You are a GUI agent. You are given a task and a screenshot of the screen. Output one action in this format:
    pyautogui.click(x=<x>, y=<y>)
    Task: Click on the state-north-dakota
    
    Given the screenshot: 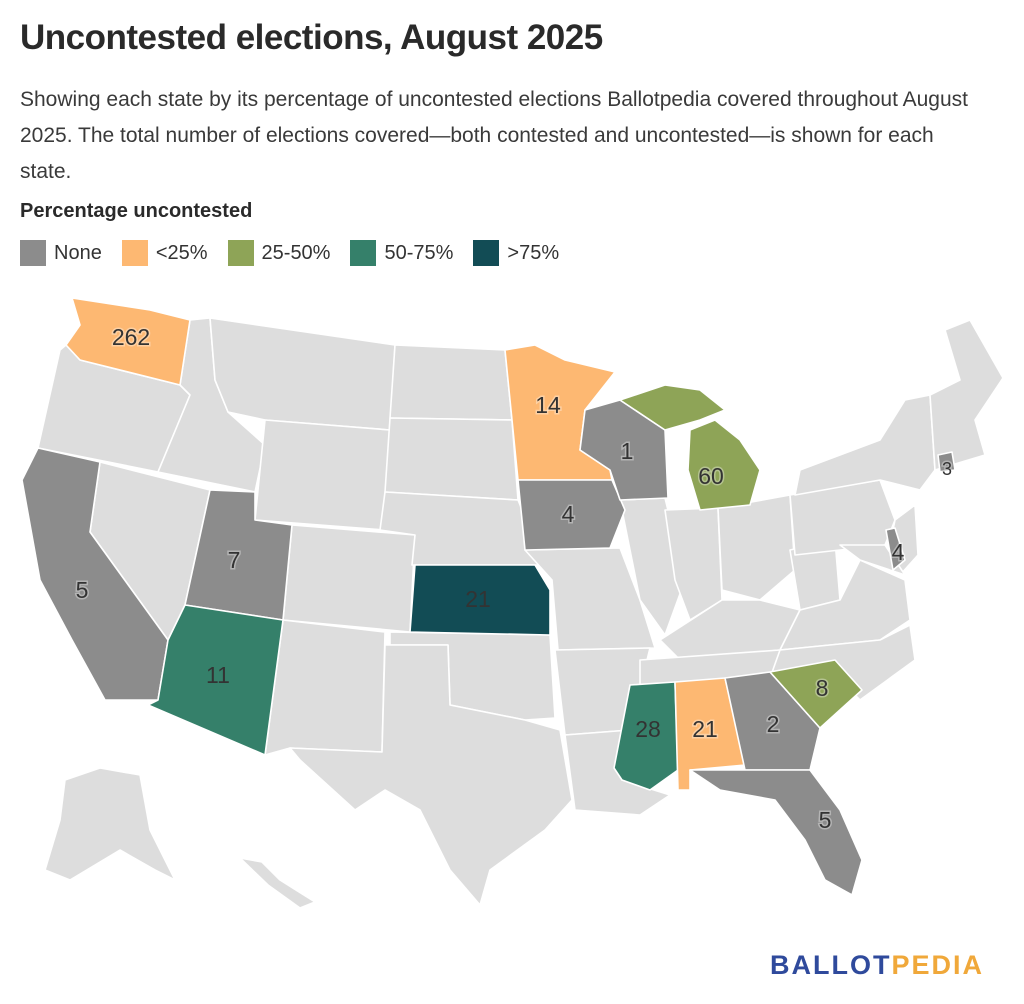 What is the action you would take?
    pyautogui.click(x=451, y=382)
    